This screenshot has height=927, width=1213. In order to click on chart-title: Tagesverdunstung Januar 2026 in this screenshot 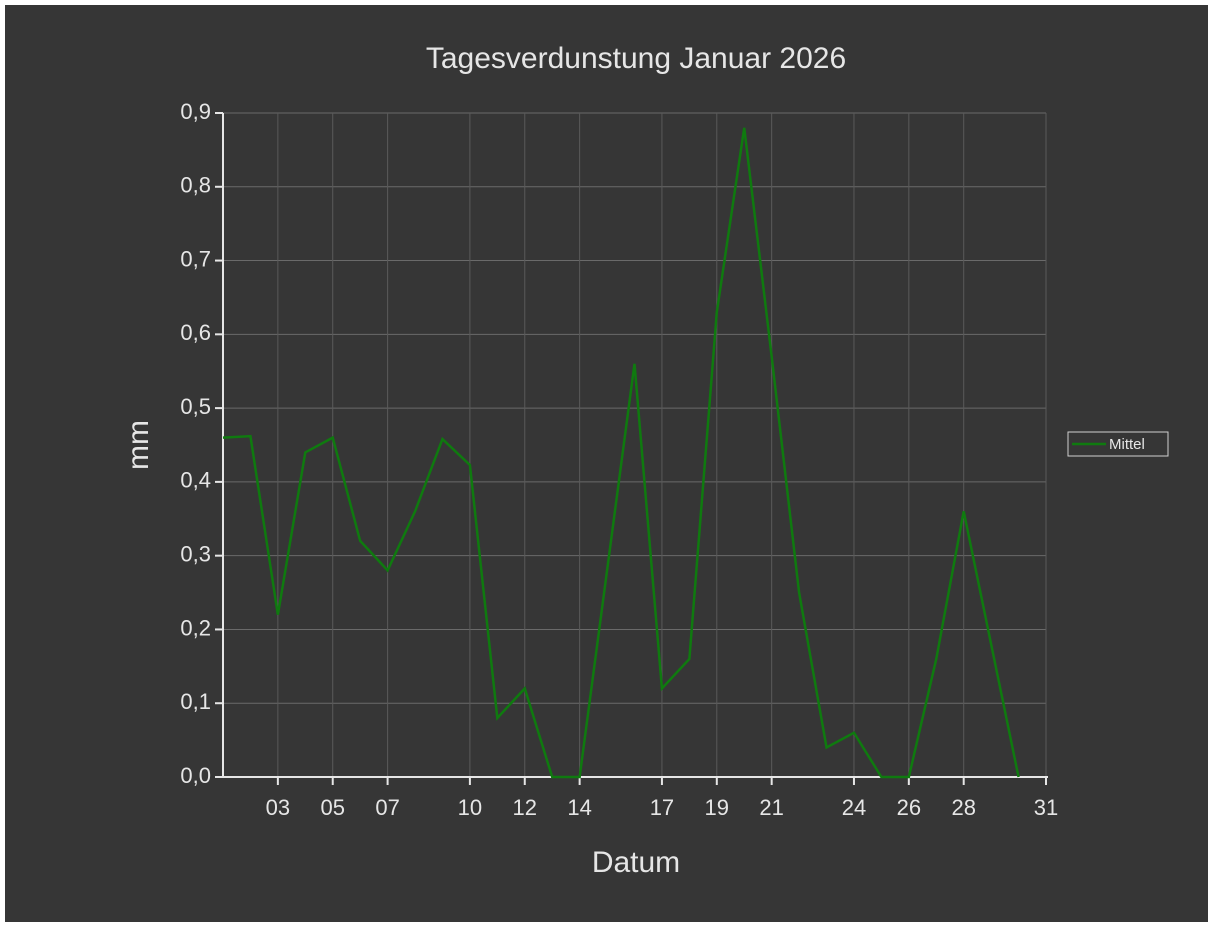, I will do `click(636, 58)`.